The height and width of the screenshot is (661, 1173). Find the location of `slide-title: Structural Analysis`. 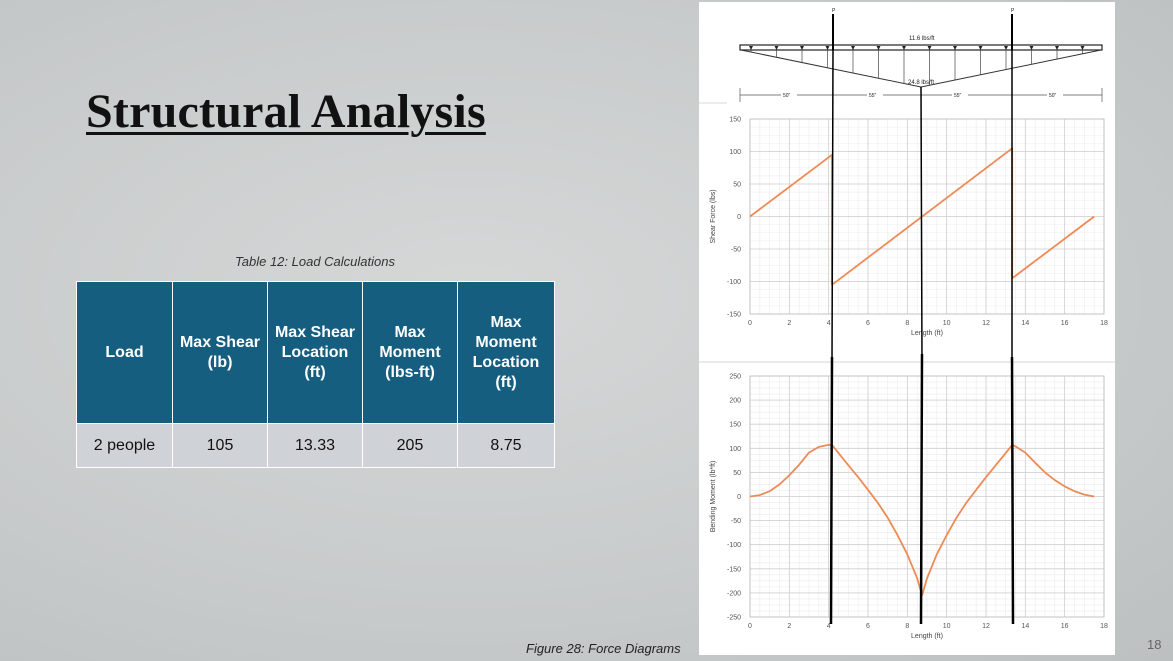

slide-title: Structural Analysis is located at coordinates (286, 111).